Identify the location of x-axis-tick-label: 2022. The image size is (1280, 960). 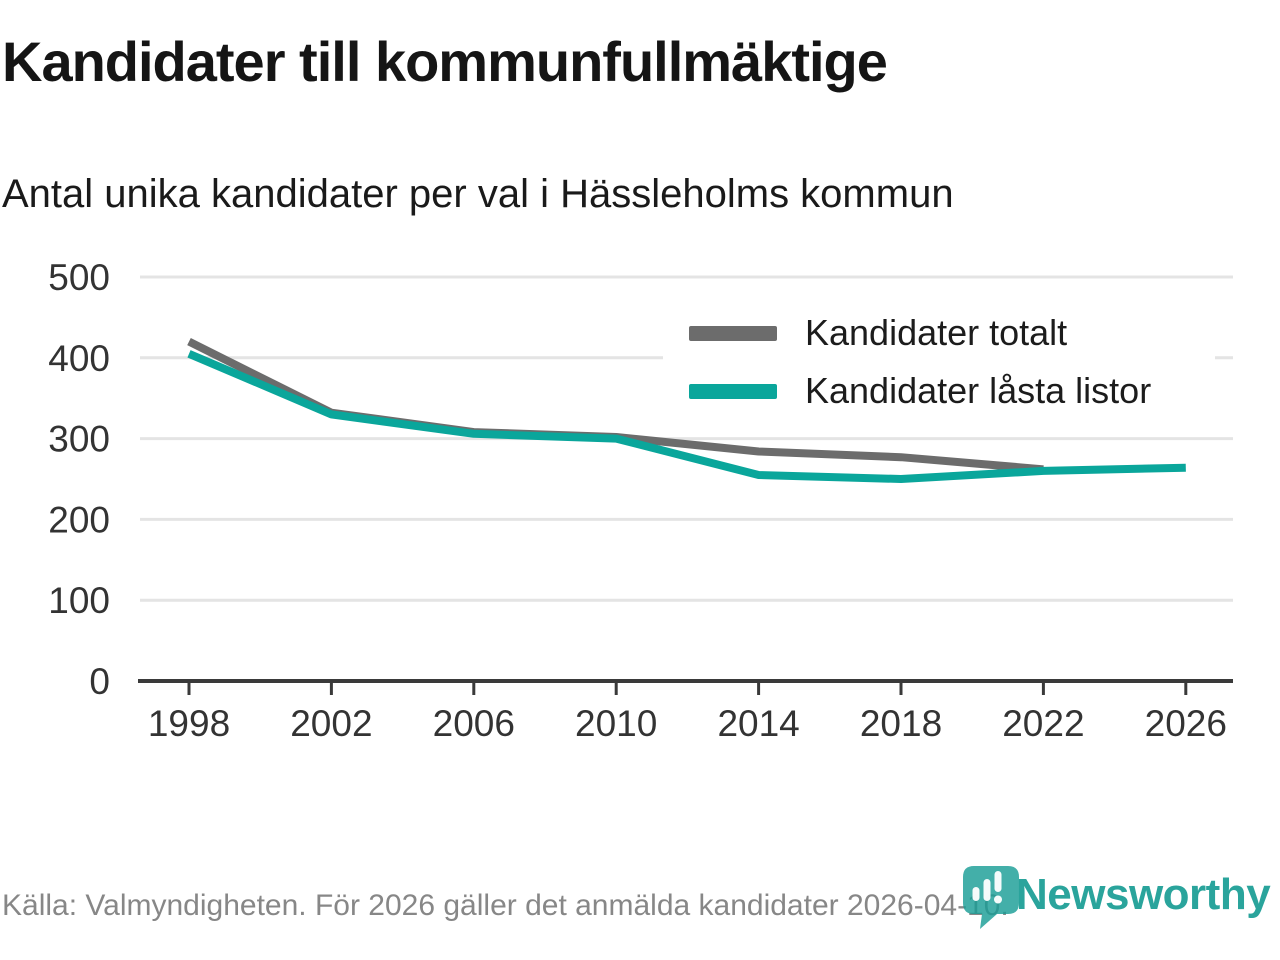
(1043, 723).